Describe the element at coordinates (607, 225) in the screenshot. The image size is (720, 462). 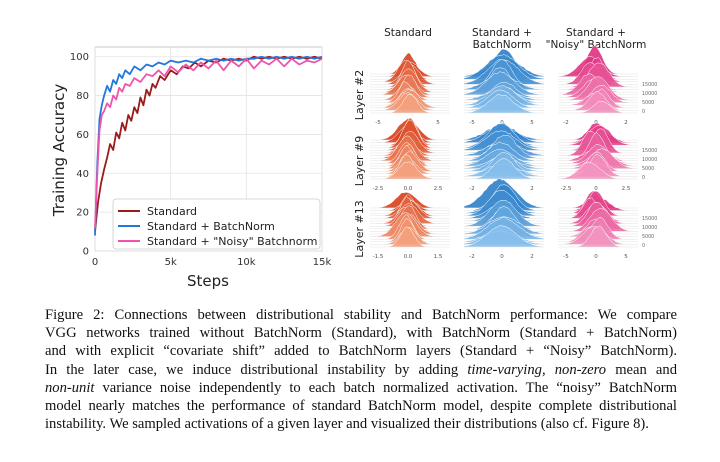
I see `ridge-cell: -5 0 5 15000 10000 5000 0` at that location.